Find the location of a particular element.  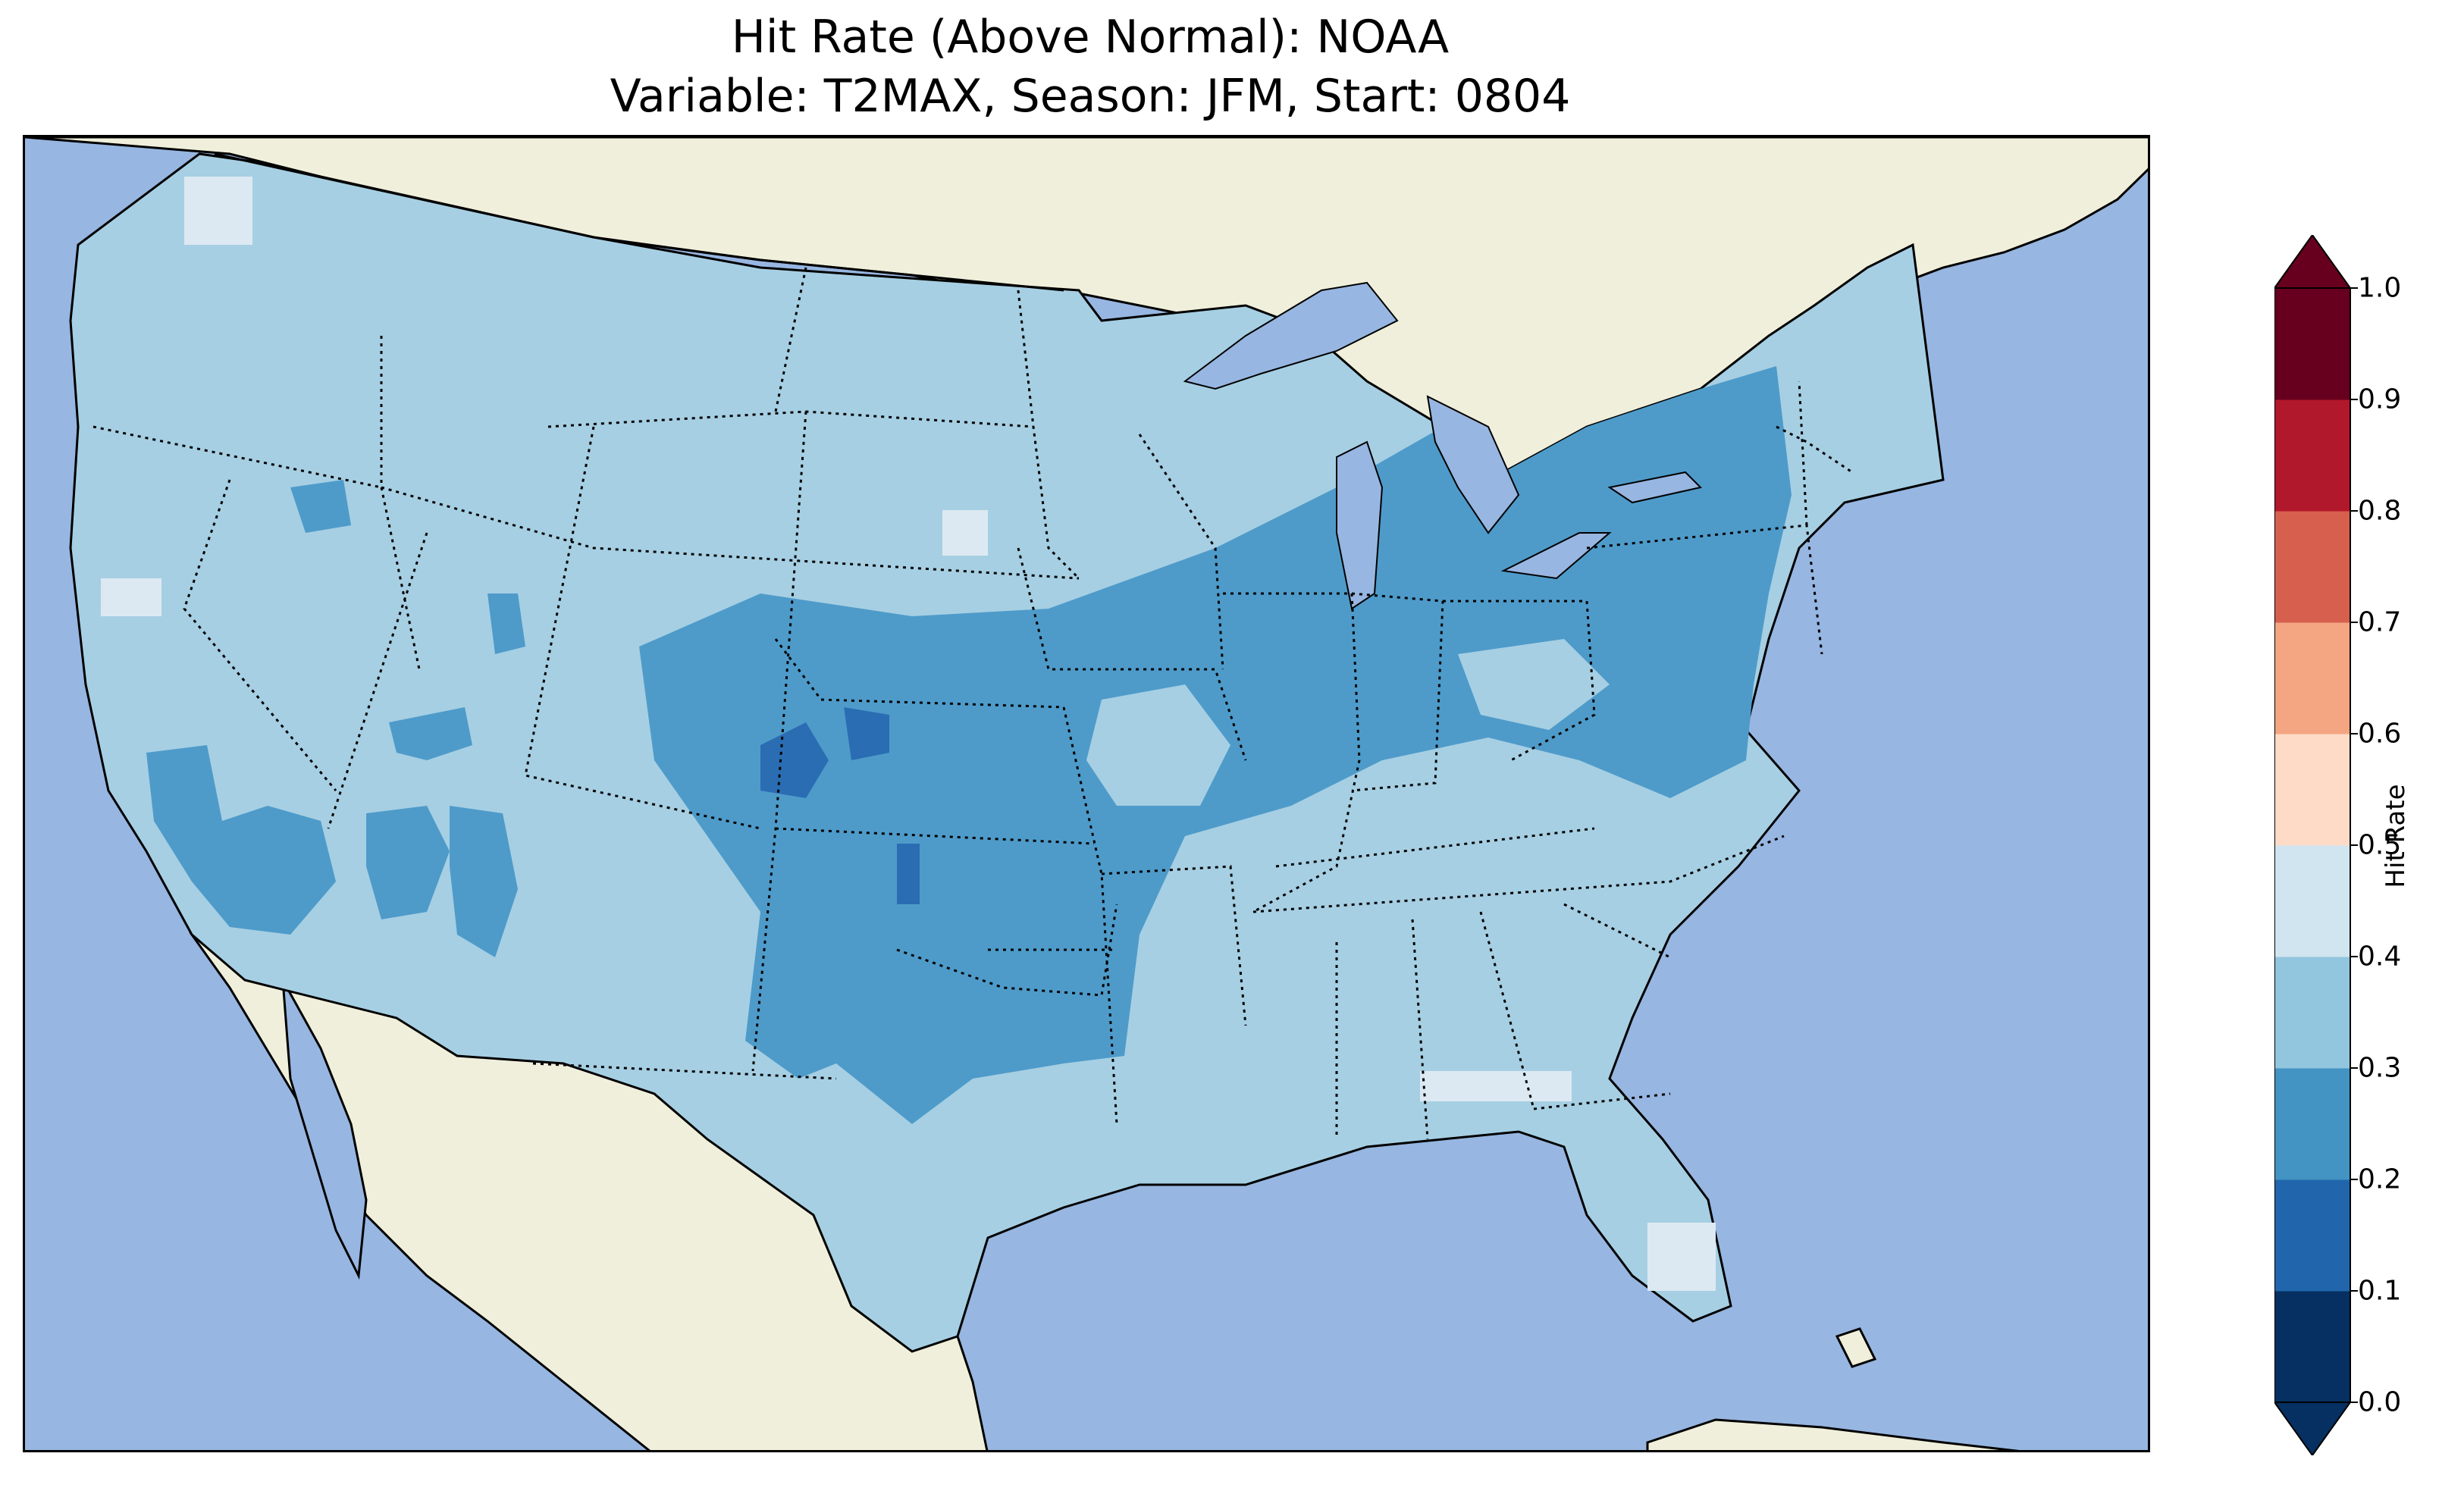

bahamas-land is located at coordinates (1856, 1347).